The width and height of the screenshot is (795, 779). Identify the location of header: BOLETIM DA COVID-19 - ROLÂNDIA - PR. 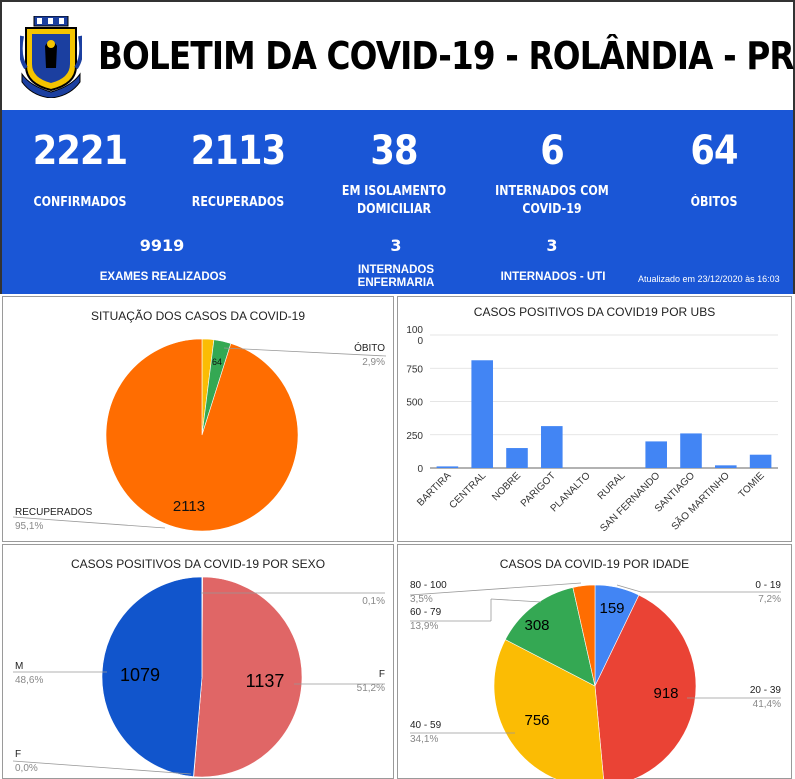
(397, 55).